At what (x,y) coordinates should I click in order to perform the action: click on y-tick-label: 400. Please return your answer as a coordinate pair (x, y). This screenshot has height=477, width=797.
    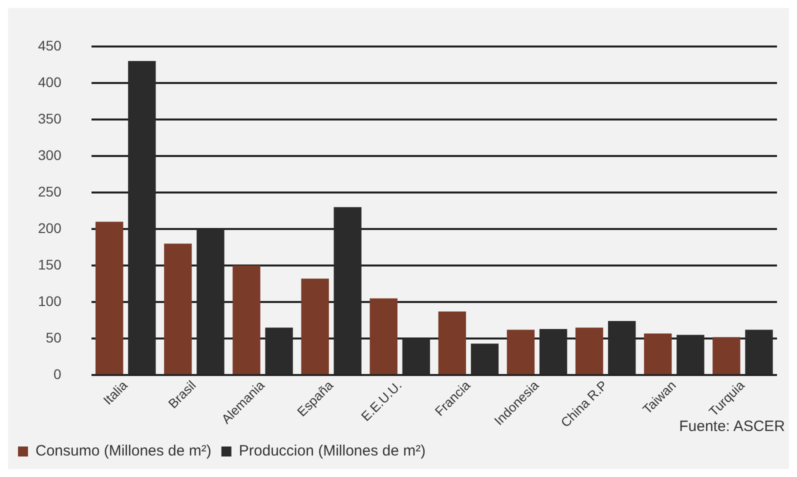
    Looking at the image, I should click on (50, 82).